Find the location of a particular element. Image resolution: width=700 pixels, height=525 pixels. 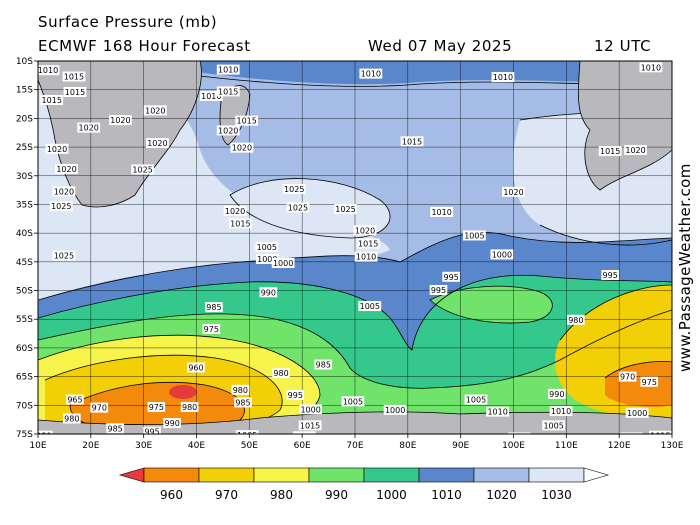

lon-label: 70E is located at coordinates (354, 446).